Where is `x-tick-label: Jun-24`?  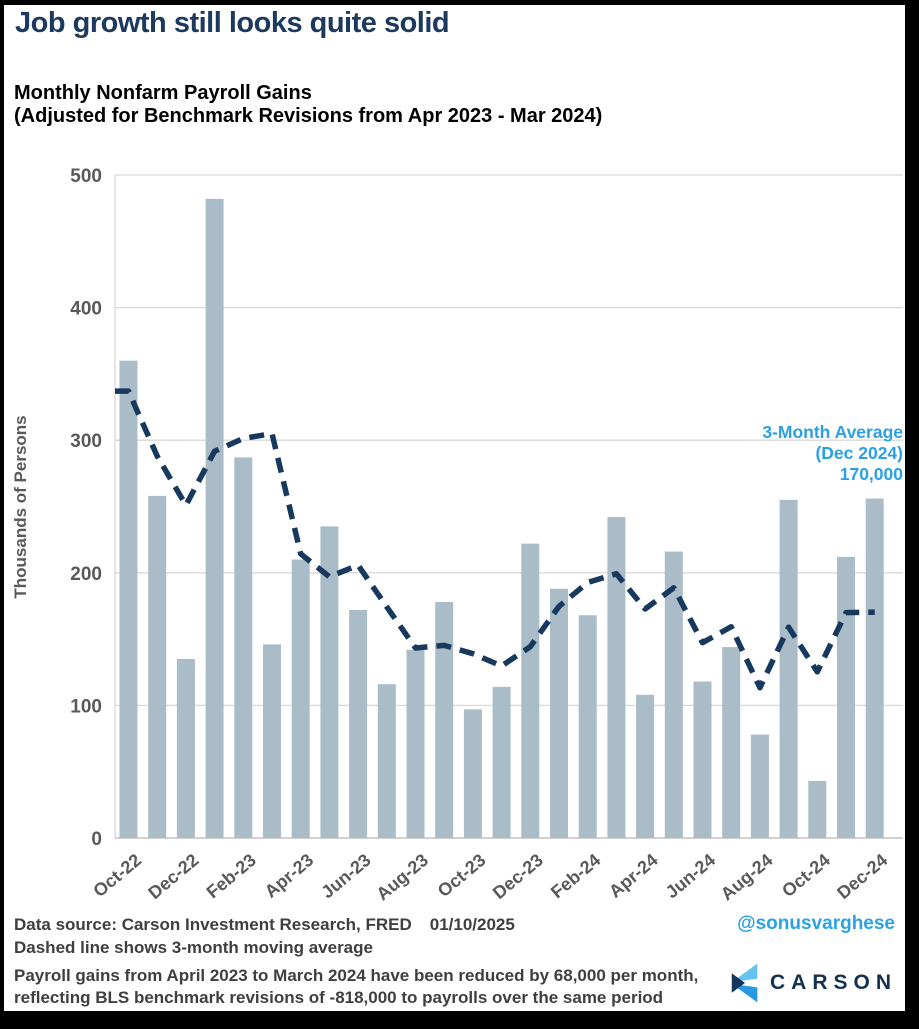 x-tick-label: Jun-24 is located at coordinates (690, 876).